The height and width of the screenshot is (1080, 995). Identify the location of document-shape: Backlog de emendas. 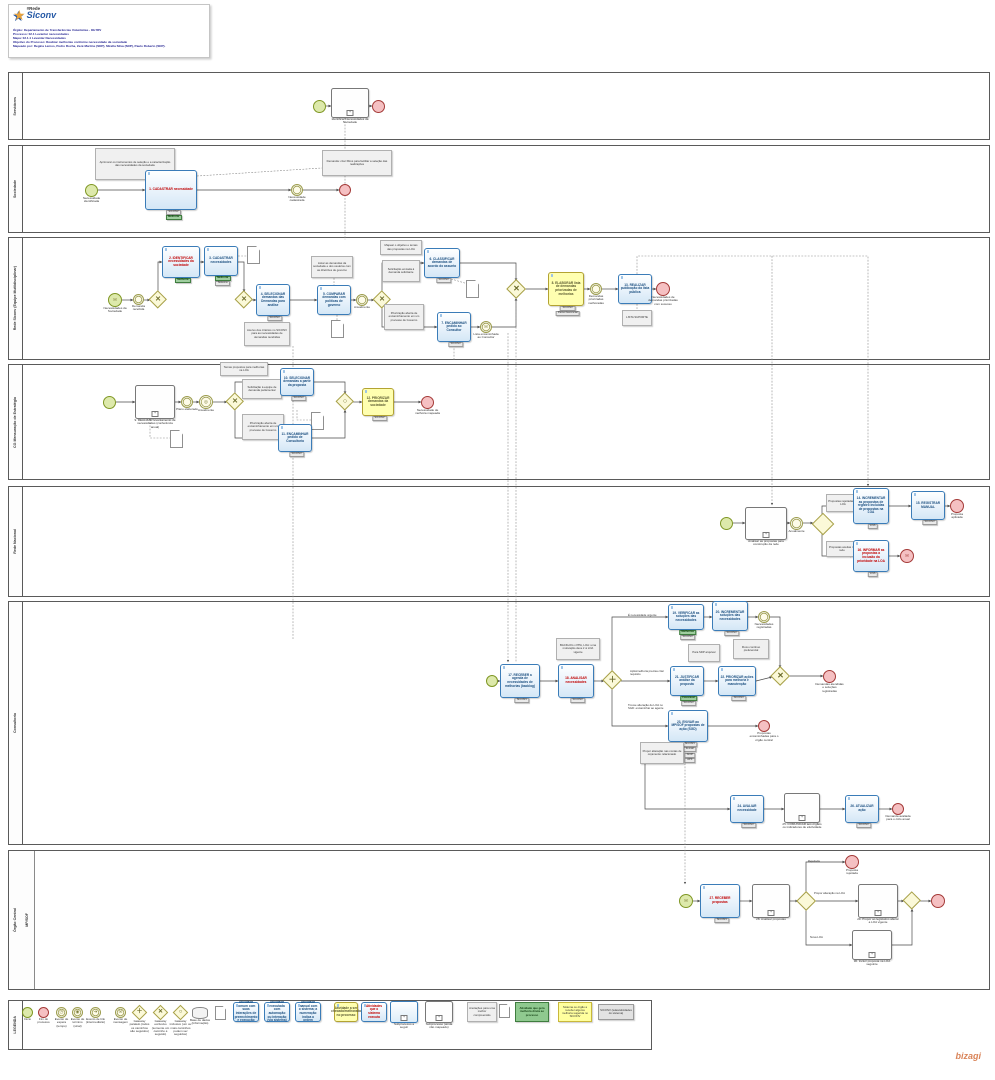
(472, 289).